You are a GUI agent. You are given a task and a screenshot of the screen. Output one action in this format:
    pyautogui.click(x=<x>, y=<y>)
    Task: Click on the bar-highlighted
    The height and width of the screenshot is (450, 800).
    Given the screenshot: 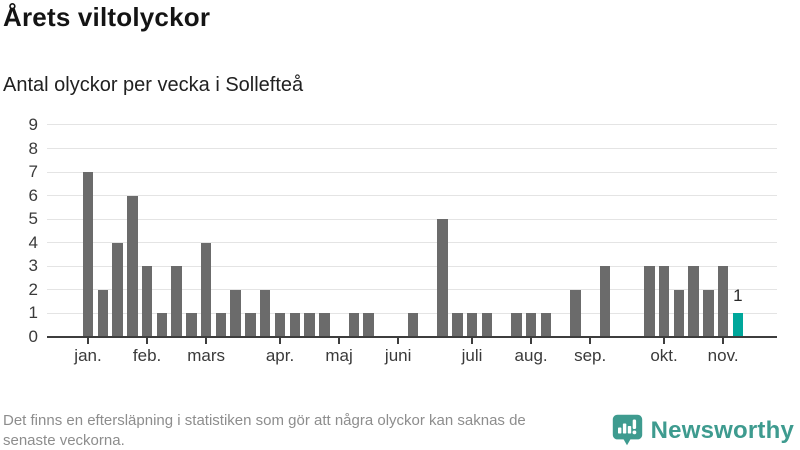 What is the action you would take?
    pyautogui.click(x=738, y=325)
    